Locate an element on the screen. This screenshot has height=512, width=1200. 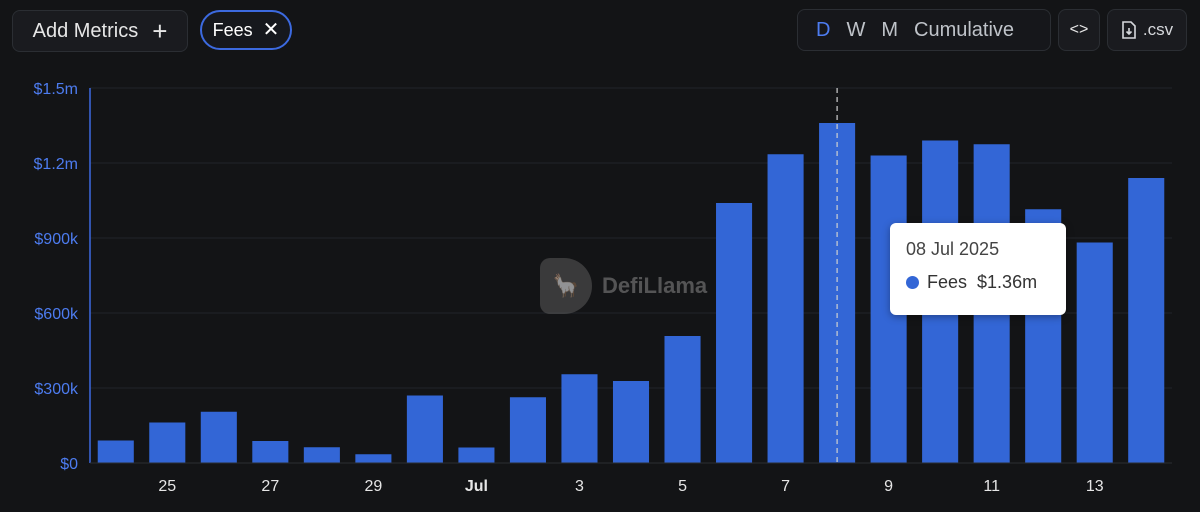
series-color-dot is located at coordinates (912, 282).